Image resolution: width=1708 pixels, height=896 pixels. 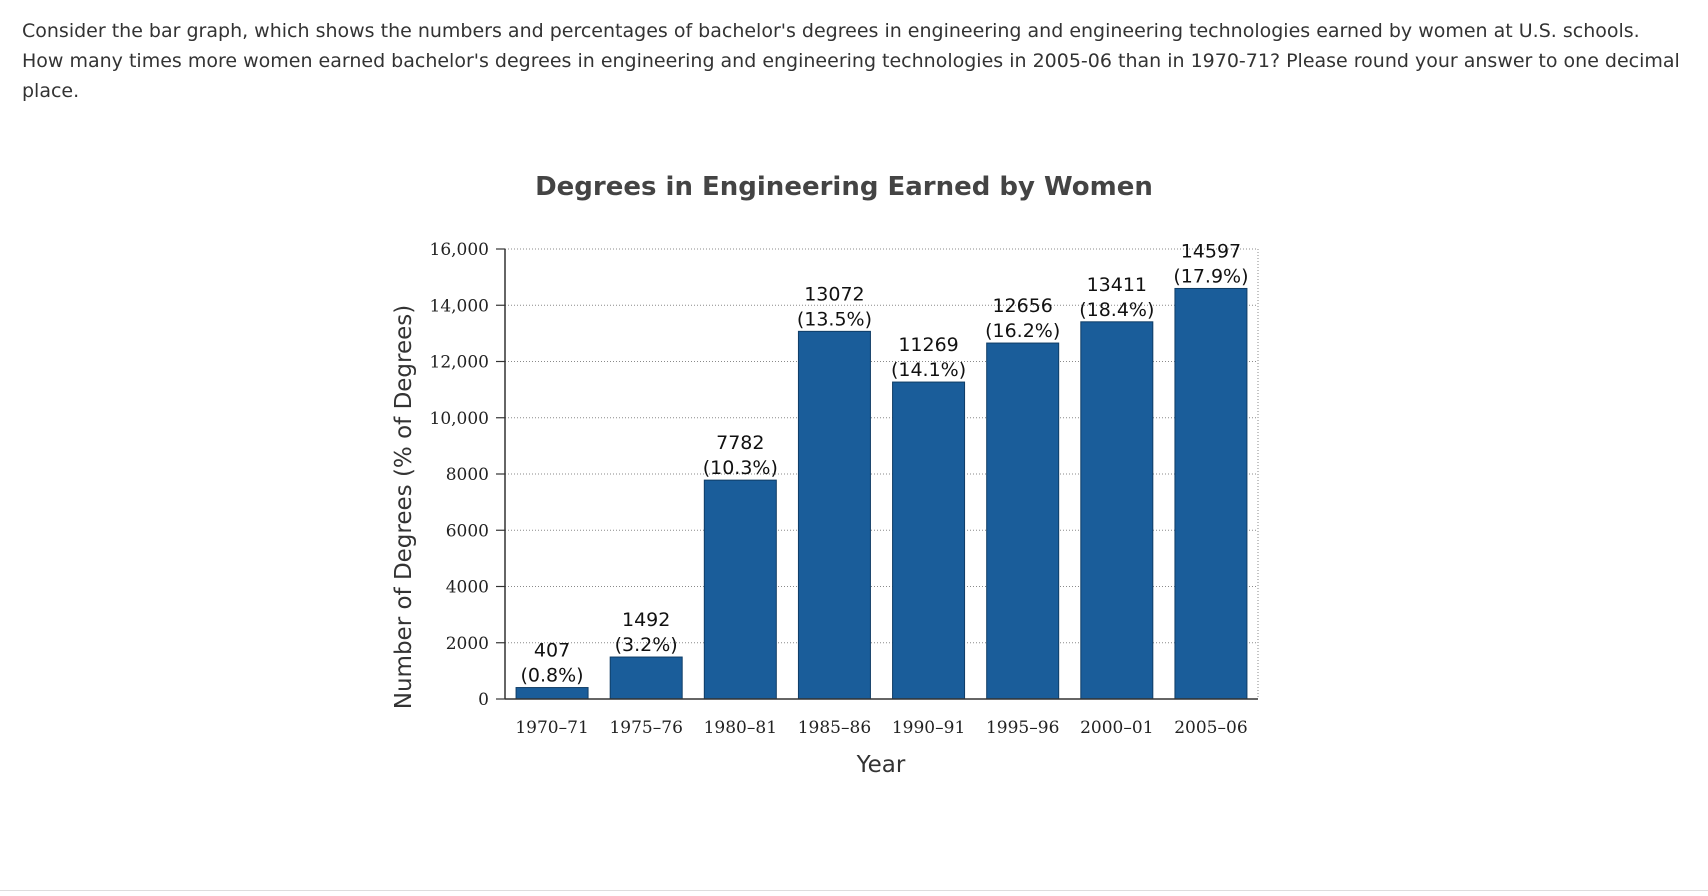 I want to click on value-label: 11269, so click(x=928, y=345).